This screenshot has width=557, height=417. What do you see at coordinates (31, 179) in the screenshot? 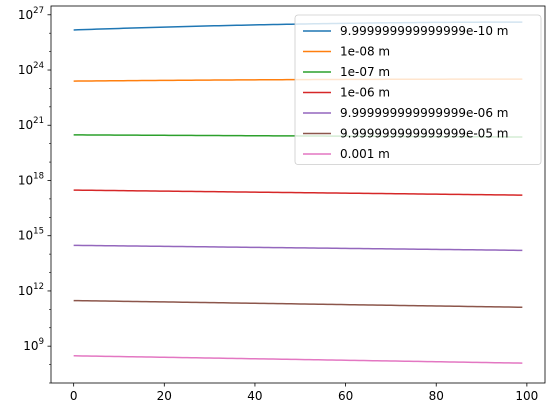
I see `y-tick-label: 1018` at bounding box center [31, 179].